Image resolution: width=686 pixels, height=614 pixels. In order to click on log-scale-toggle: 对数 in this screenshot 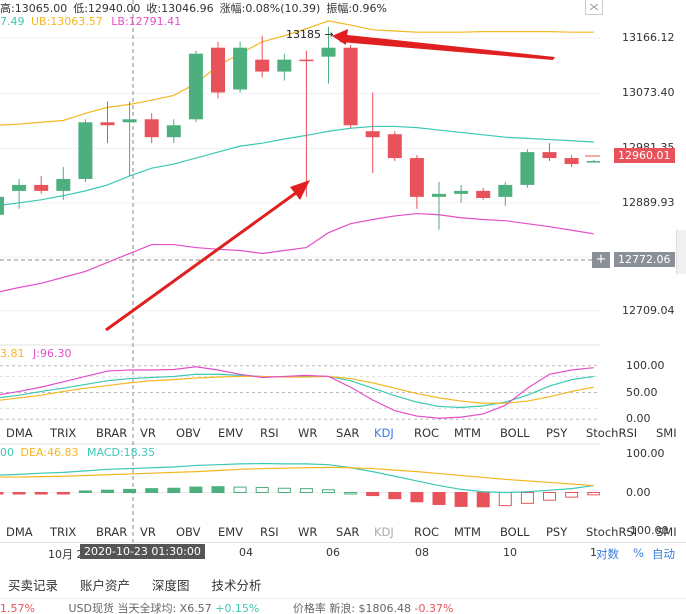, I will do `click(607, 554)`.